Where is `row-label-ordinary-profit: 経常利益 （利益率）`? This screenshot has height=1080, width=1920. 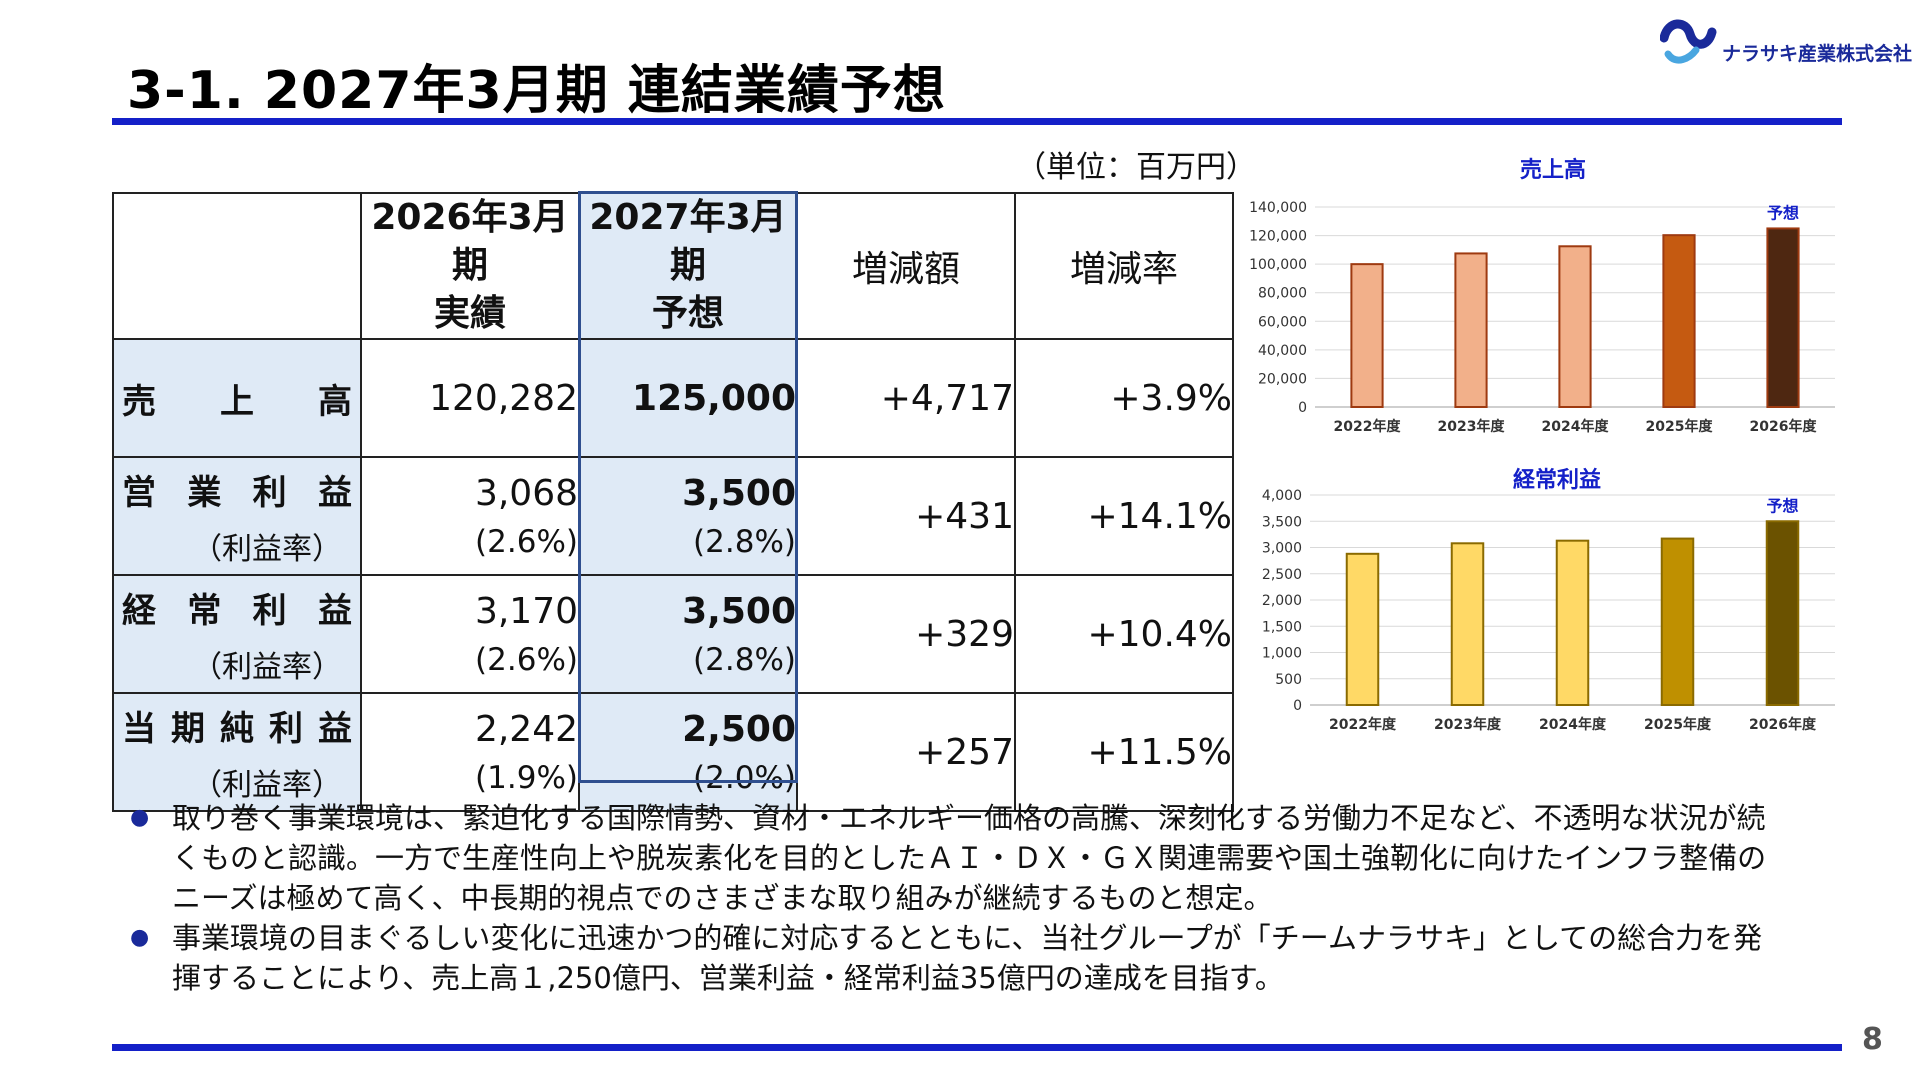
row-label-ordinary-profit: 経常利益 （利益率） is located at coordinates (237, 634).